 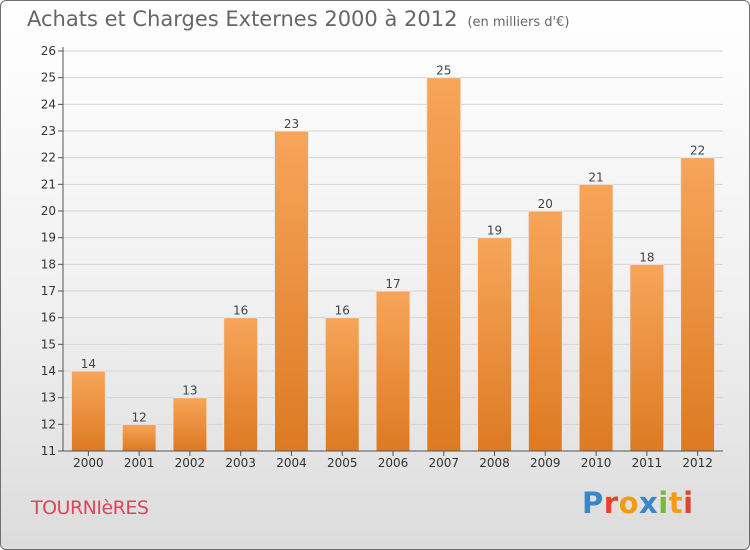 I want to click on x-tick-label: 2003, so click(x=240, y=463).